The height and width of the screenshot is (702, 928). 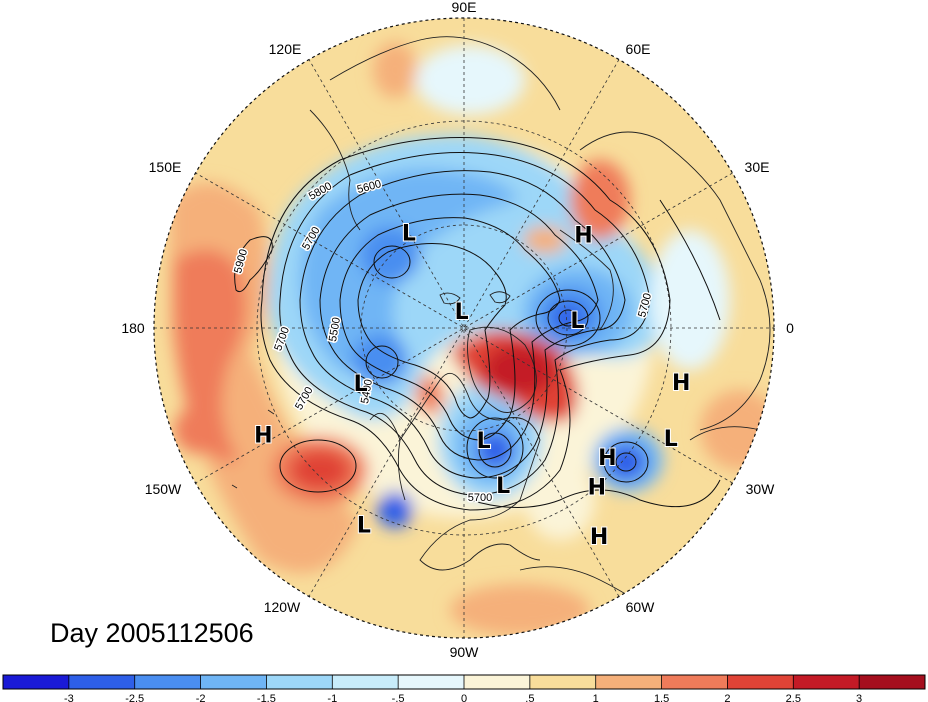 What do you see at coordinates (282, 607) in the screenshot?
I see `lon-label-120w: 120W` at bounding box center [282, 607].